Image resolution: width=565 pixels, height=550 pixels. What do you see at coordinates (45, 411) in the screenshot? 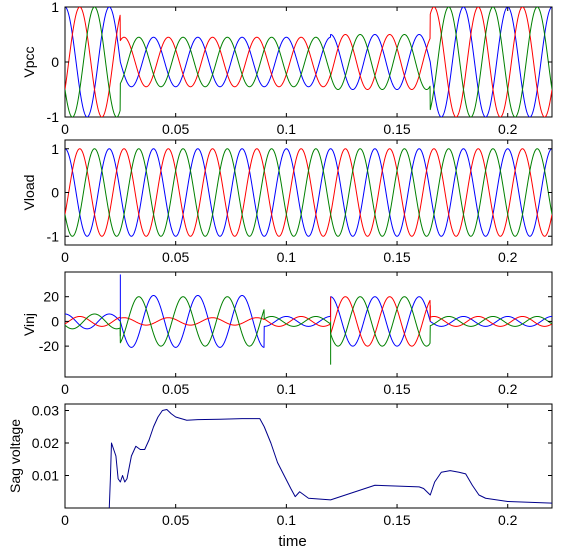
I see `y-tick-label: 0.03` at bounding box center [45, 411].